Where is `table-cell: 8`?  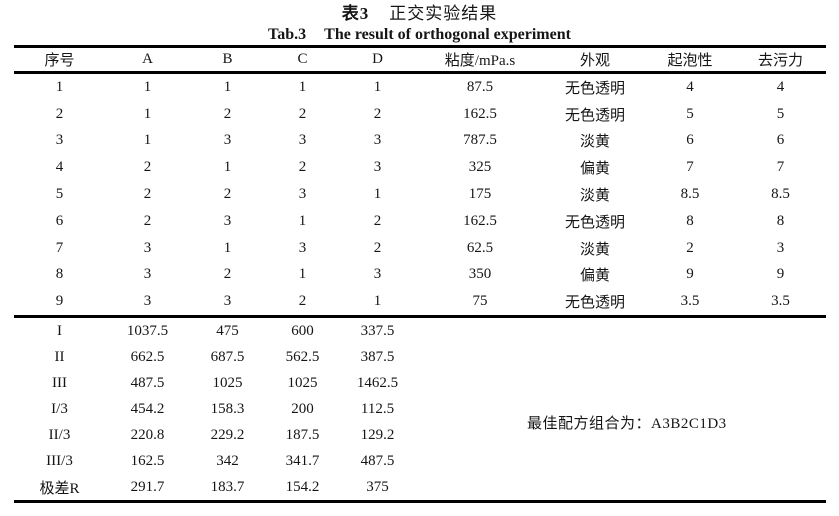
table-cell: 8 is located at coordinates (780, 220).